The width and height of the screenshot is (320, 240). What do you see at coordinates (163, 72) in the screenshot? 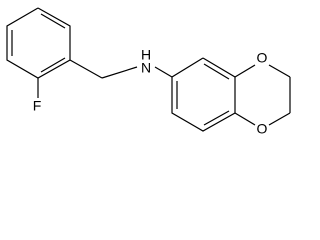
I see `n-aryl-bond` at bounding box center [163, 72].